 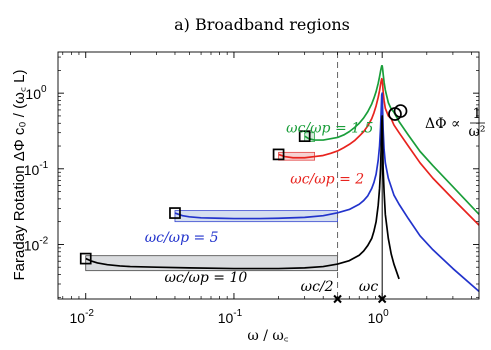 What do you see at coordinates (327, 179) in the screenshot?
I see `series-label-2: ωc/ωp = 2` at bounding box center [327, 179].